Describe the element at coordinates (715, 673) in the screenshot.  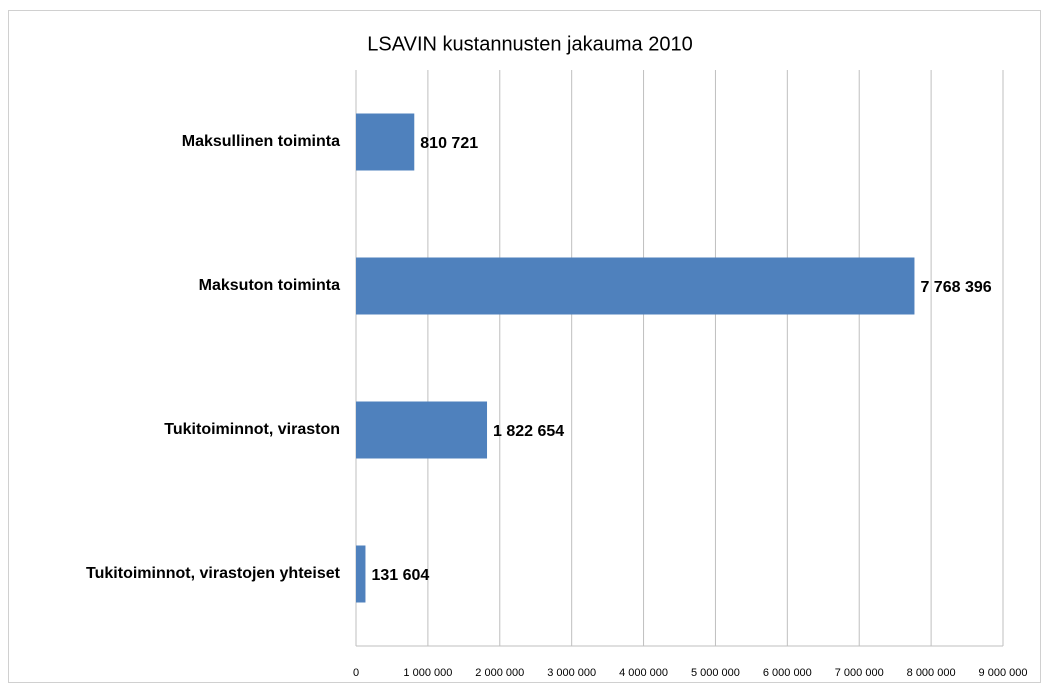
I see `x-tick-label: 5 000 000` at that location.